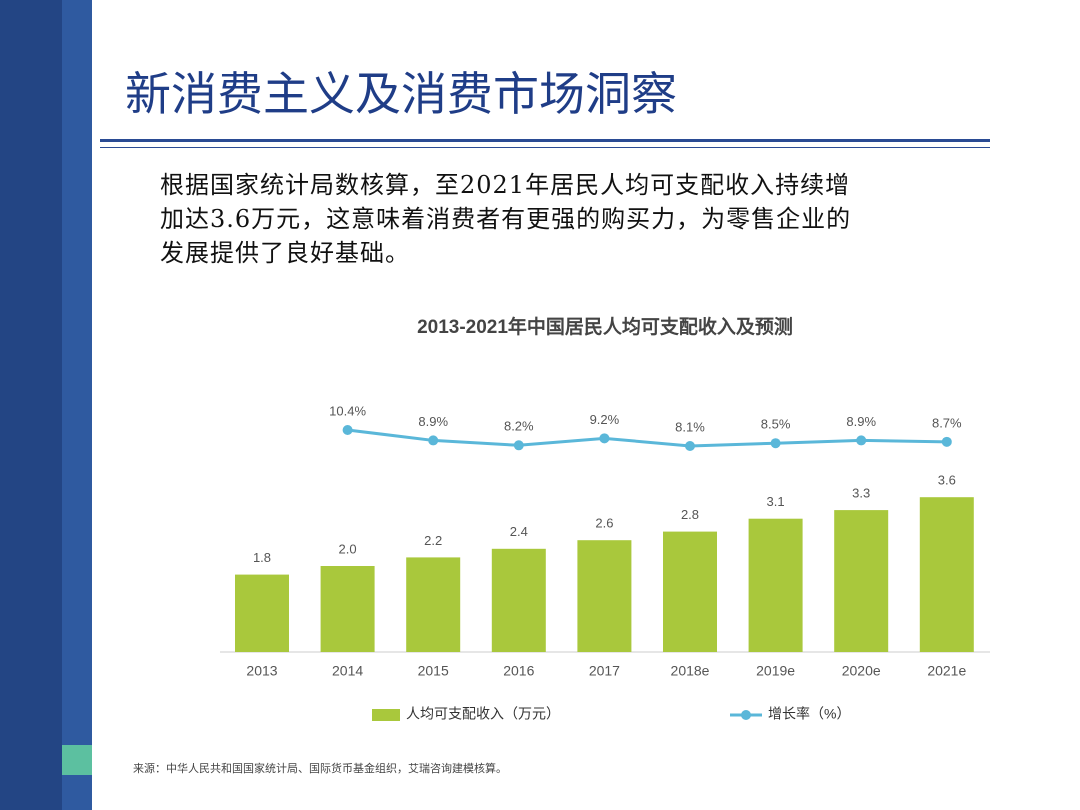 The height and width of the screenshot is (810, 1080). Describe the element at coordinates (347, 671) in the screenshot. I see `x-tick-label: 2014` at that location.